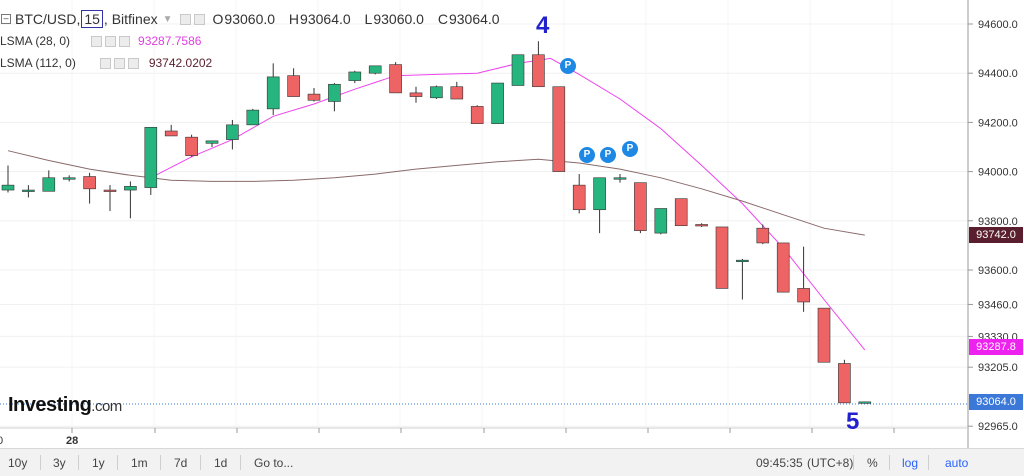 Image resolution: width=1024 pixels, height=476 pixels. I want to click on investing-logo: Investing.com, so click(65, 405).